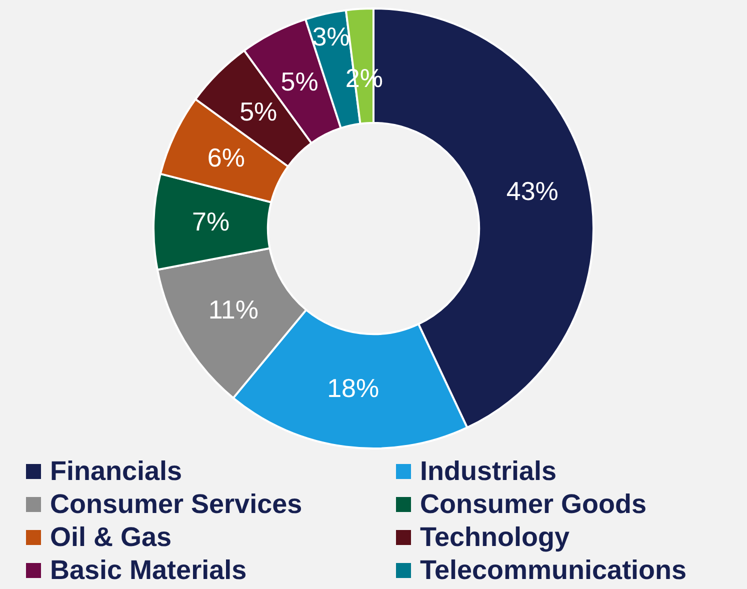  I want to click on legend-label: Basic Materials, so click(148, 570).